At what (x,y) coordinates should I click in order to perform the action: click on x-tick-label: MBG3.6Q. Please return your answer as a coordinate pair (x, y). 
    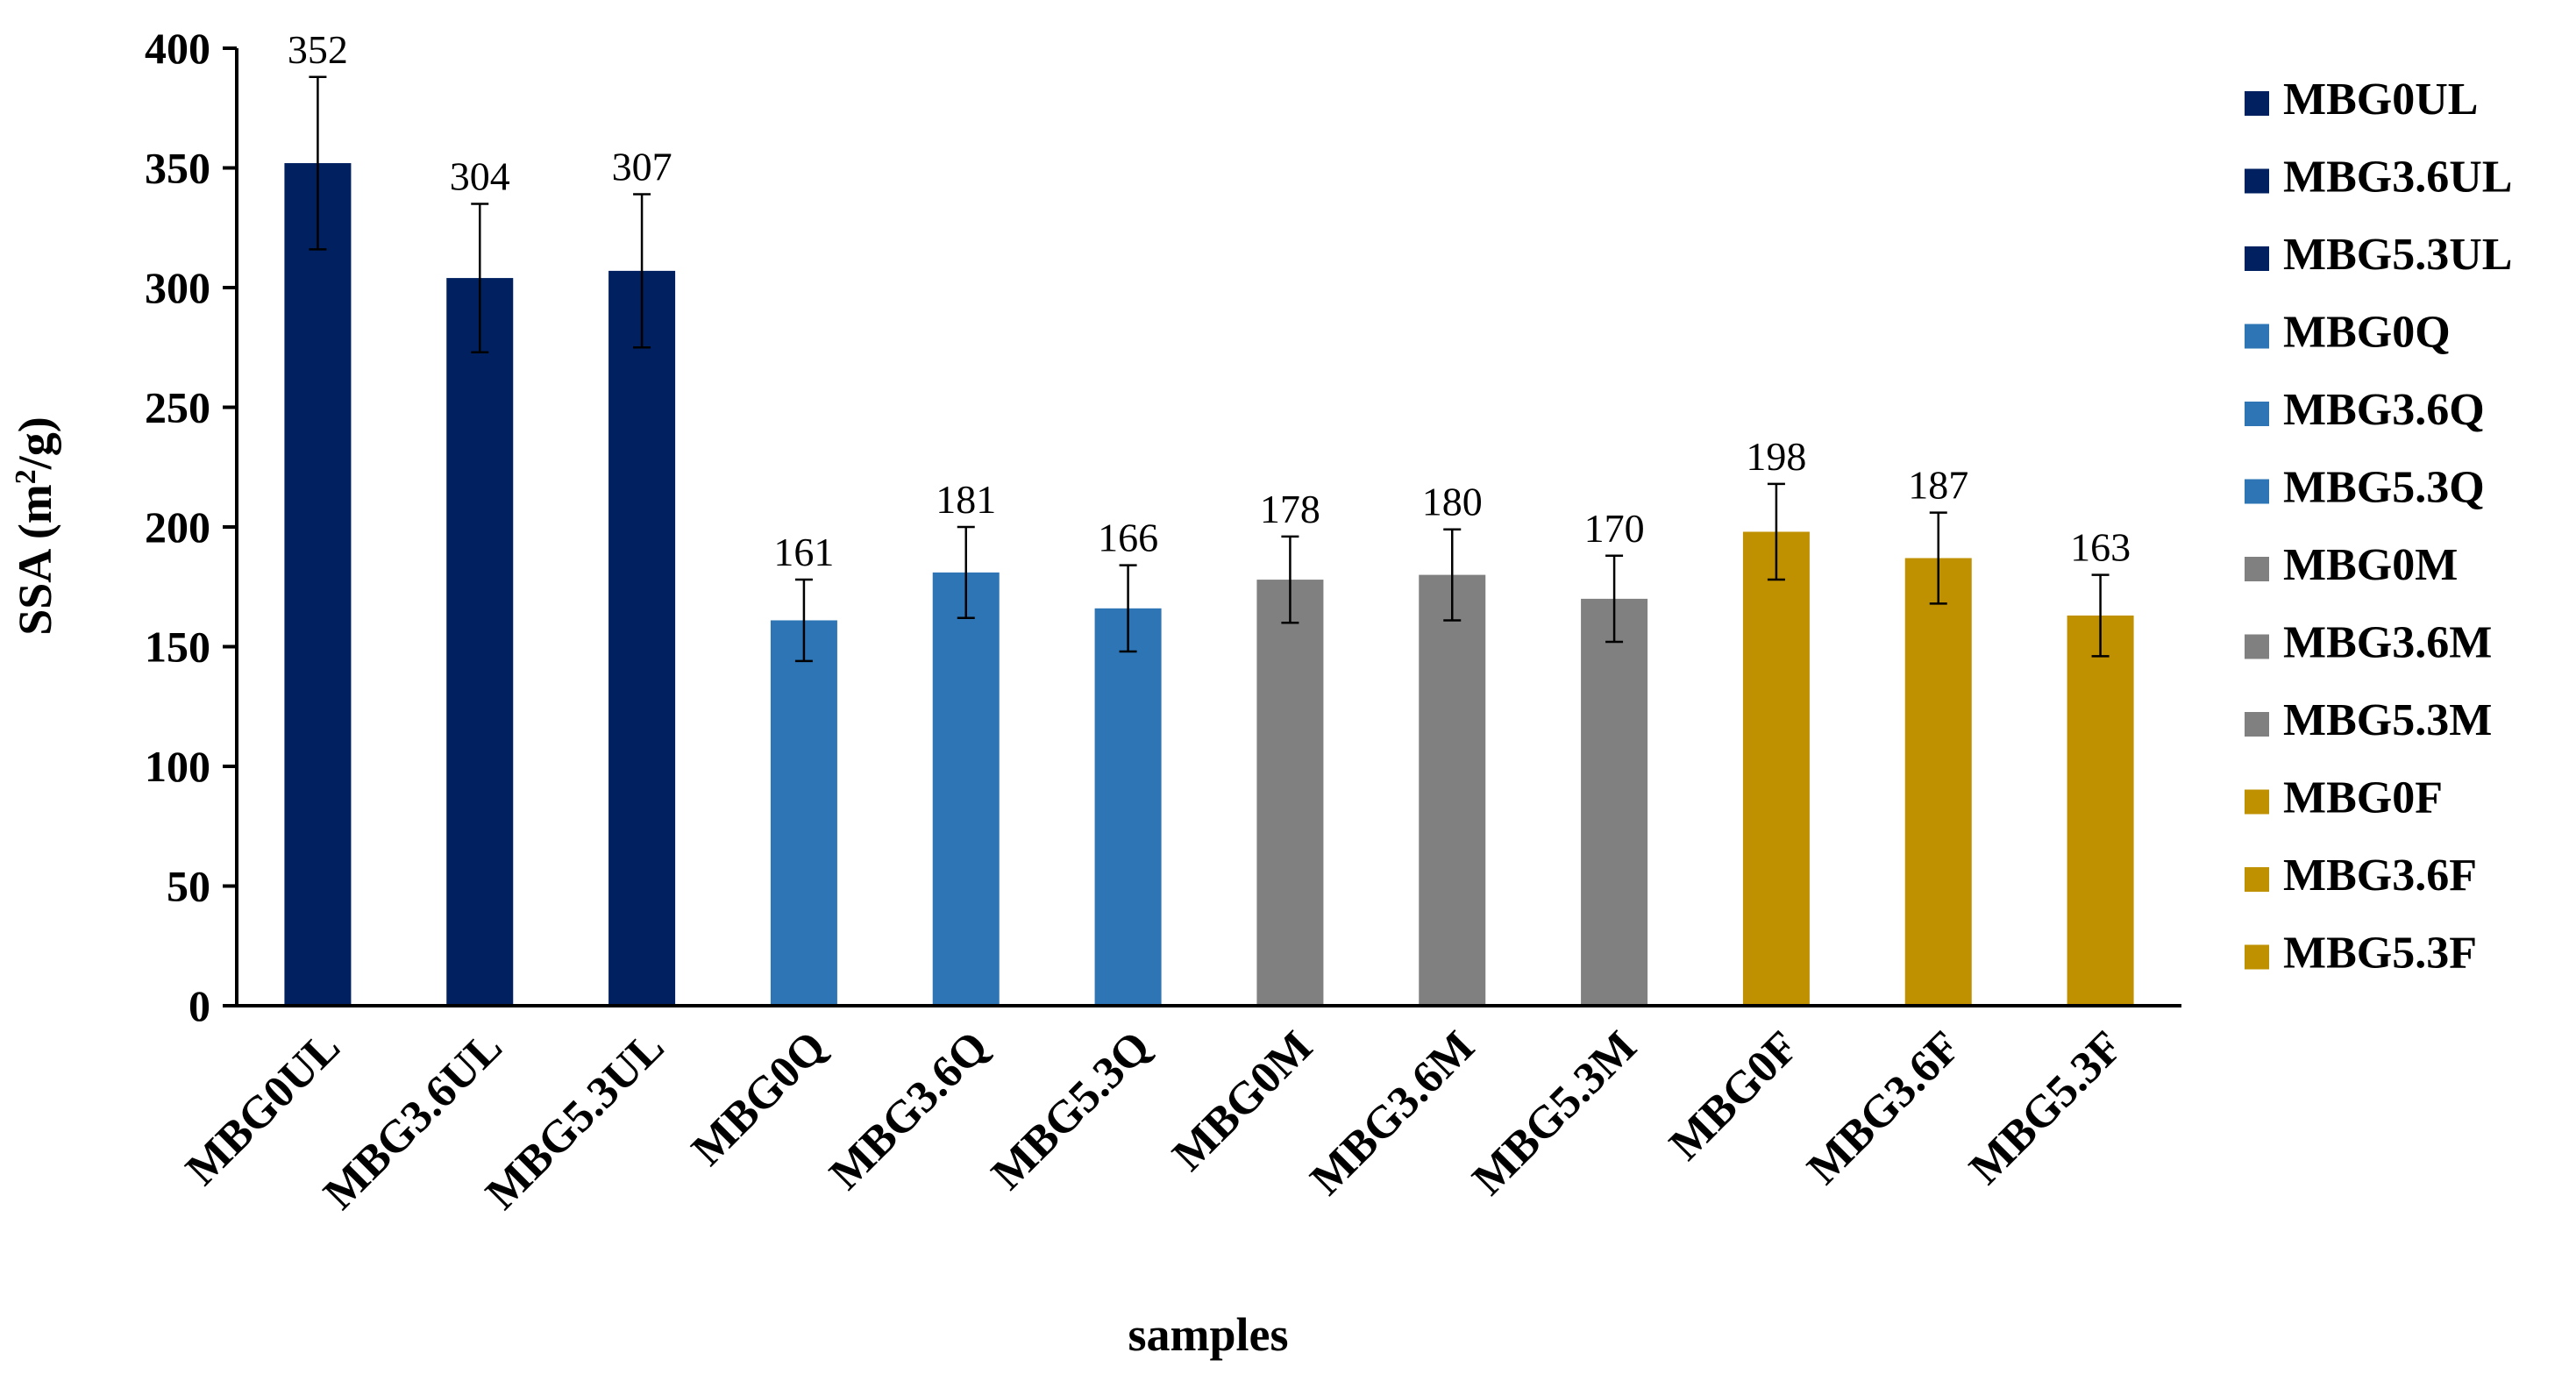
    Looking at the image, I should click on (910, 1111).